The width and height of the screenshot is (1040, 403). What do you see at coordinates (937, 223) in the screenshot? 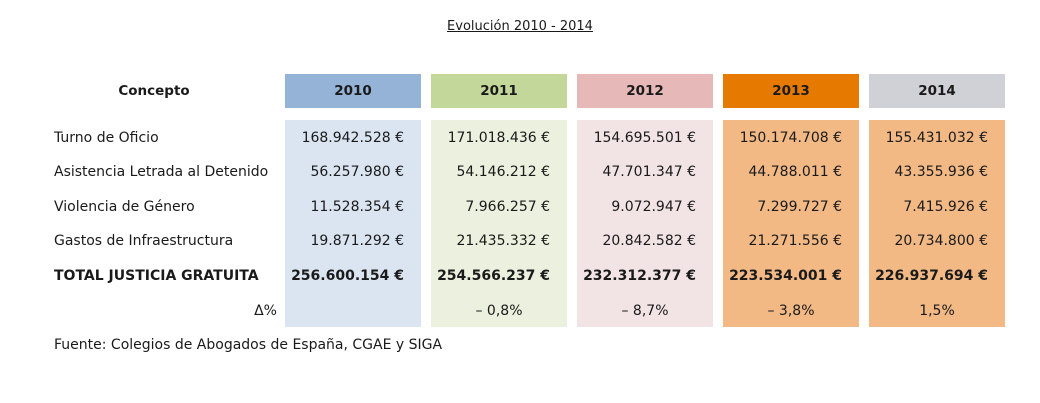
I see `year-column-2014` at bounding box center [937, 223].